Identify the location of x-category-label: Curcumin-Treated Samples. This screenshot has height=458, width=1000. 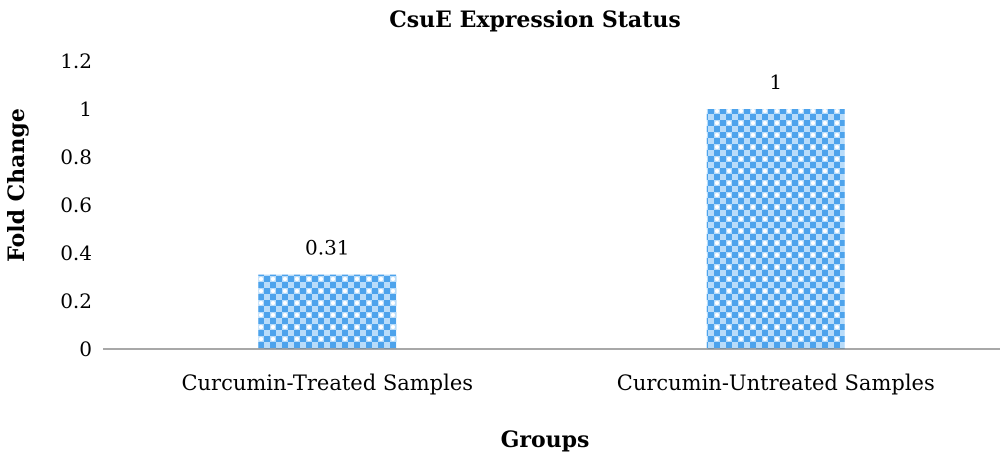
(327, 383).